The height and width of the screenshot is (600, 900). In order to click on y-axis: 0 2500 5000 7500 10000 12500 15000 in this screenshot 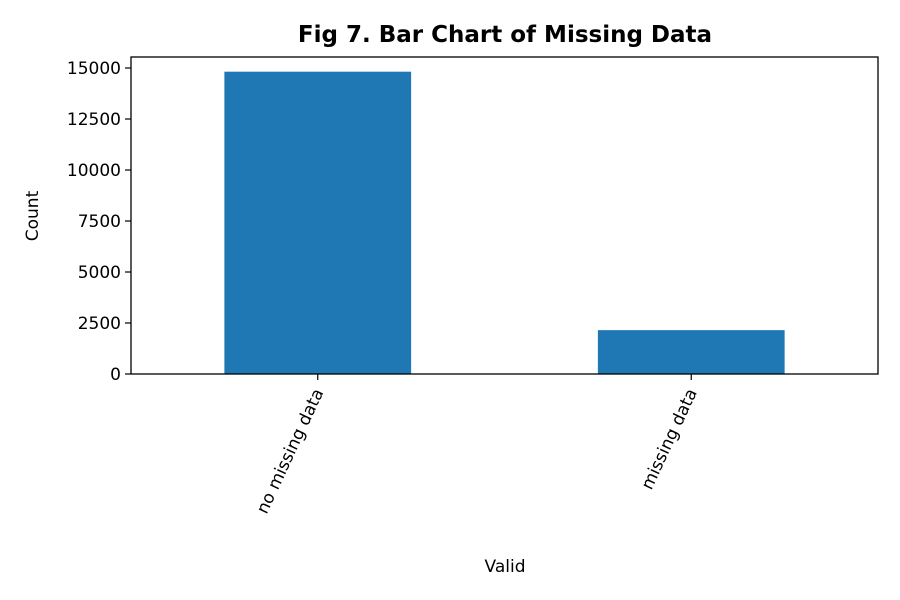, I will do `click(99, 222)`.